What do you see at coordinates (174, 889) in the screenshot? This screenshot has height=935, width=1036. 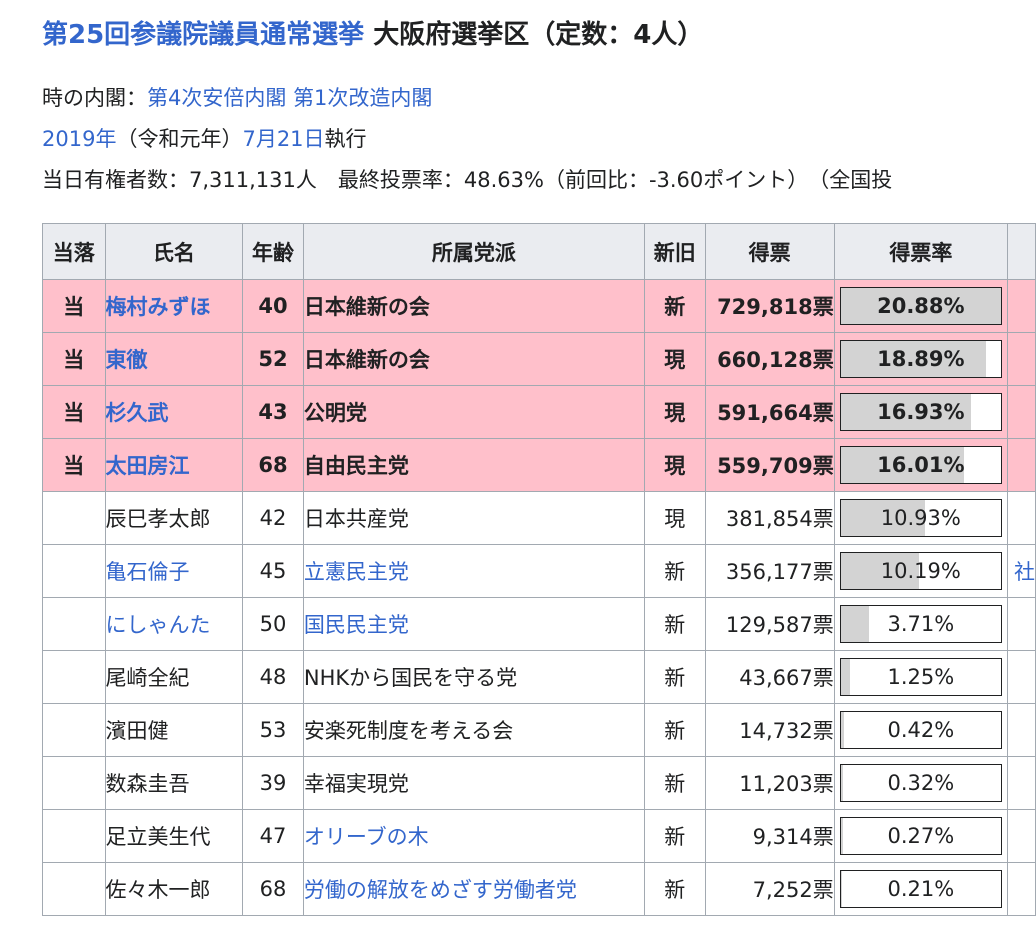 I see `candidate-name: 佐々木一郎` at bounding box center [174, 889].